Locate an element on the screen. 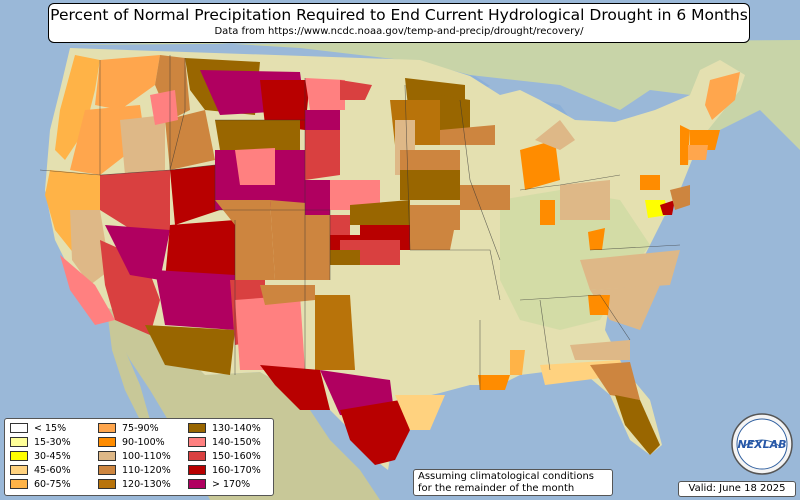 The width and height of the screenshot is (800, 500). legend-item: 120-130% is located at coordinates (134, 485).